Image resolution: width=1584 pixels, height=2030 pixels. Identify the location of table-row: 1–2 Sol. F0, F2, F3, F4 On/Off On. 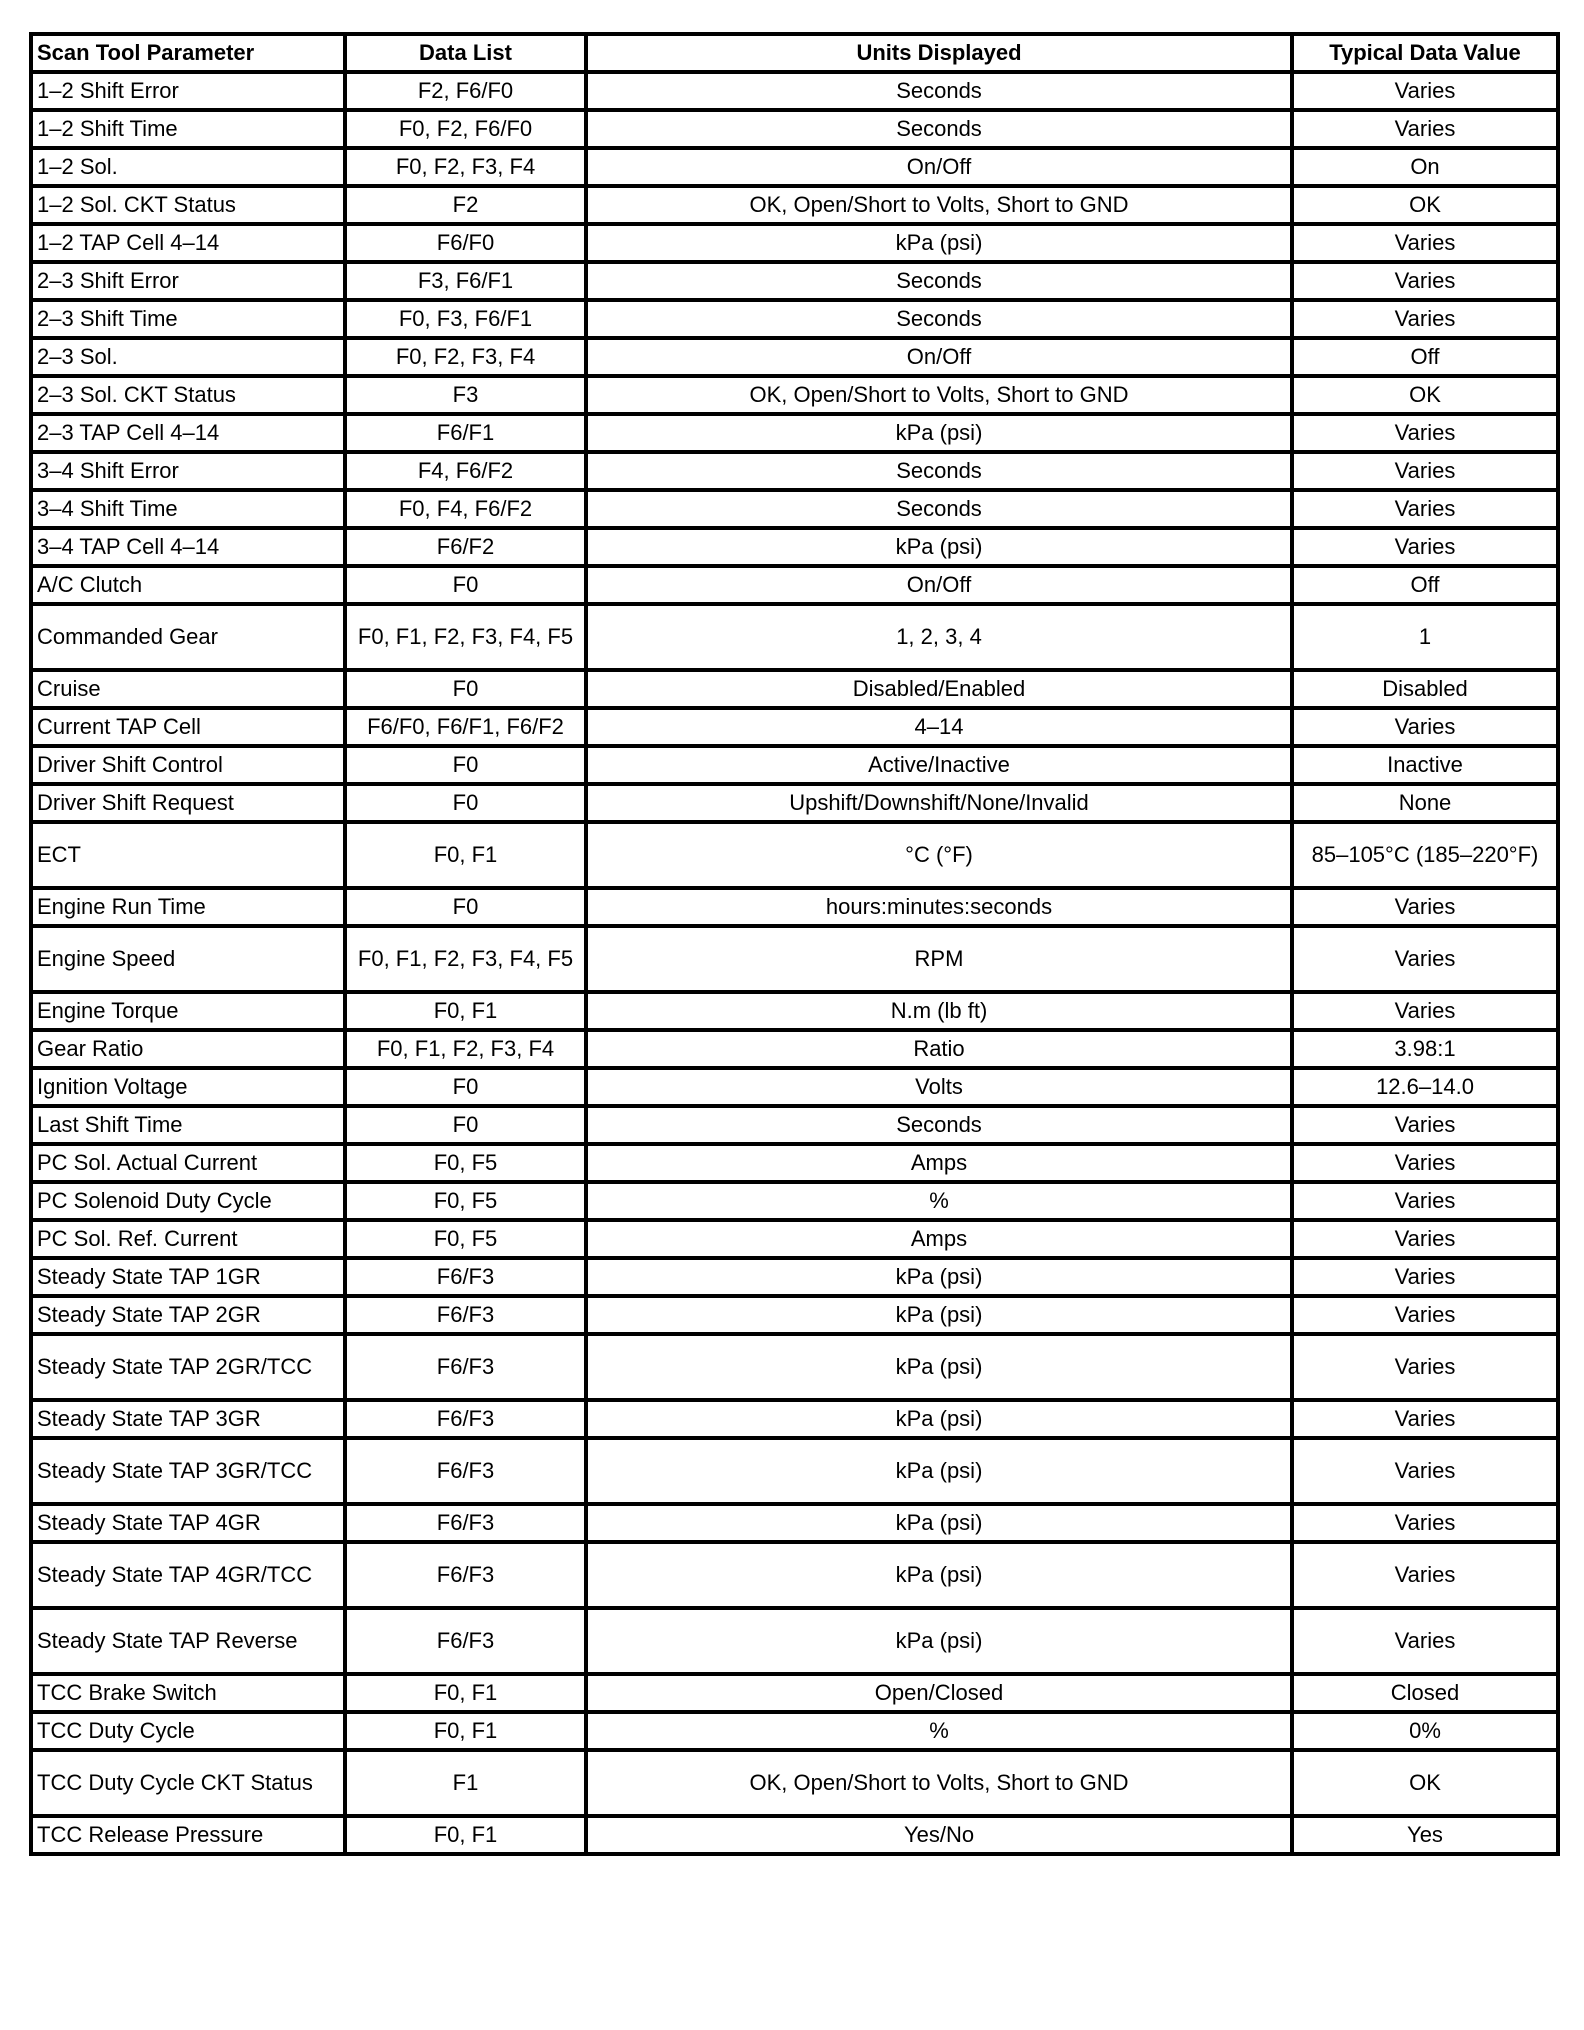
(794, 167).